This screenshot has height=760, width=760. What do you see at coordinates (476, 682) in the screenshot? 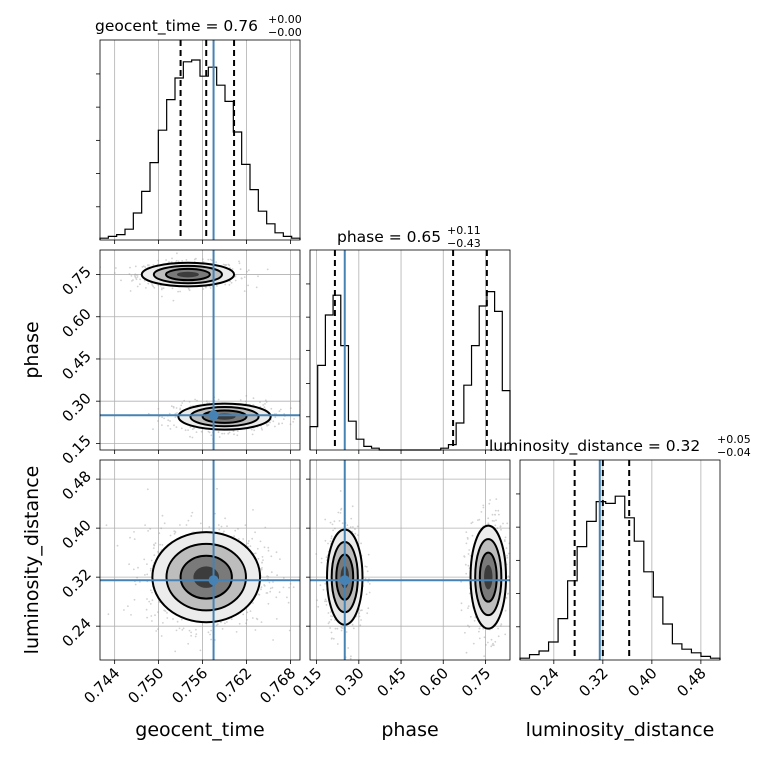
I see `phase-xtick-label-4: 0.75` at bounding box center [476, 682].